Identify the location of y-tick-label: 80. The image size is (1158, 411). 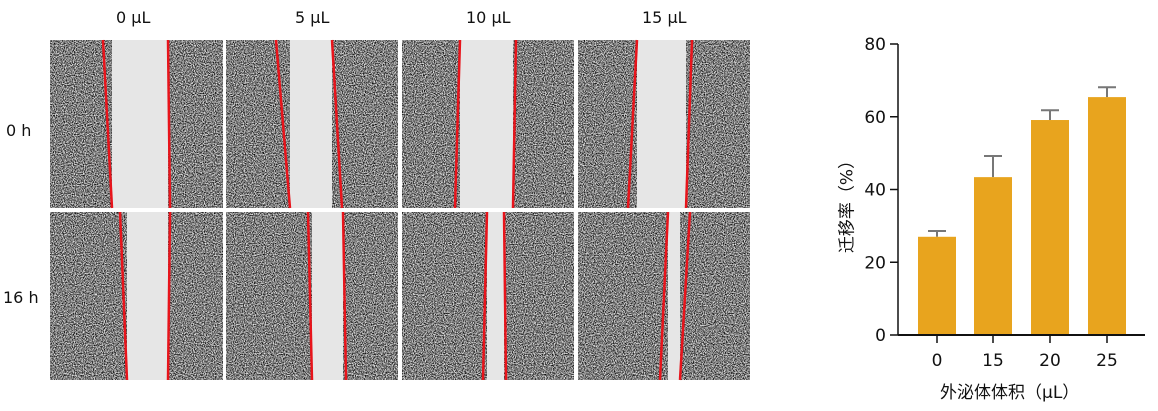
(875, 45).